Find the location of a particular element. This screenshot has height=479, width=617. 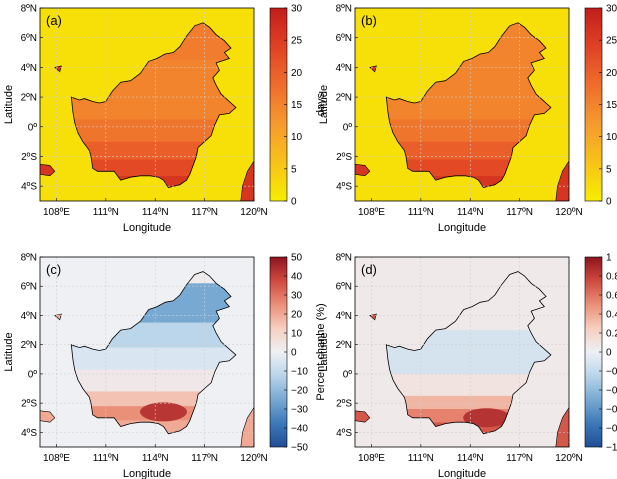

colorbar-tick-label: 50 is located at coordinates (297, 258).